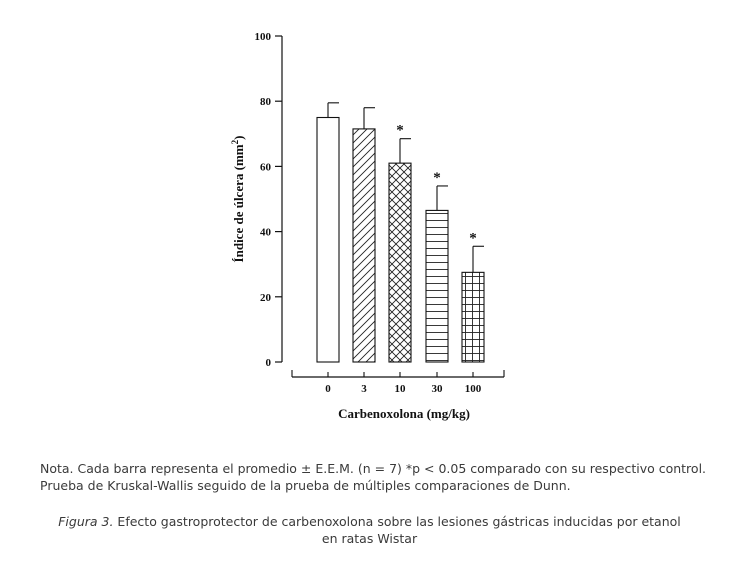  What do you see at coordinates (369, 538) in the screenshot?
I see `caption-line-2: en ratas Wistar` at bounding box center [369, 538].